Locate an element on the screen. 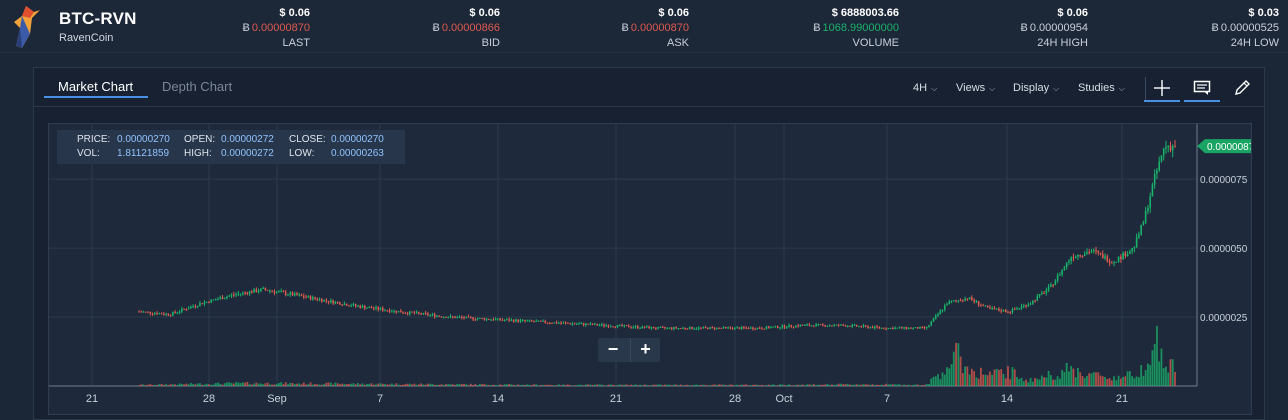 This screenshot has height=420, width=1288. zoom-in-button: + is located at coordinates (645, 350).